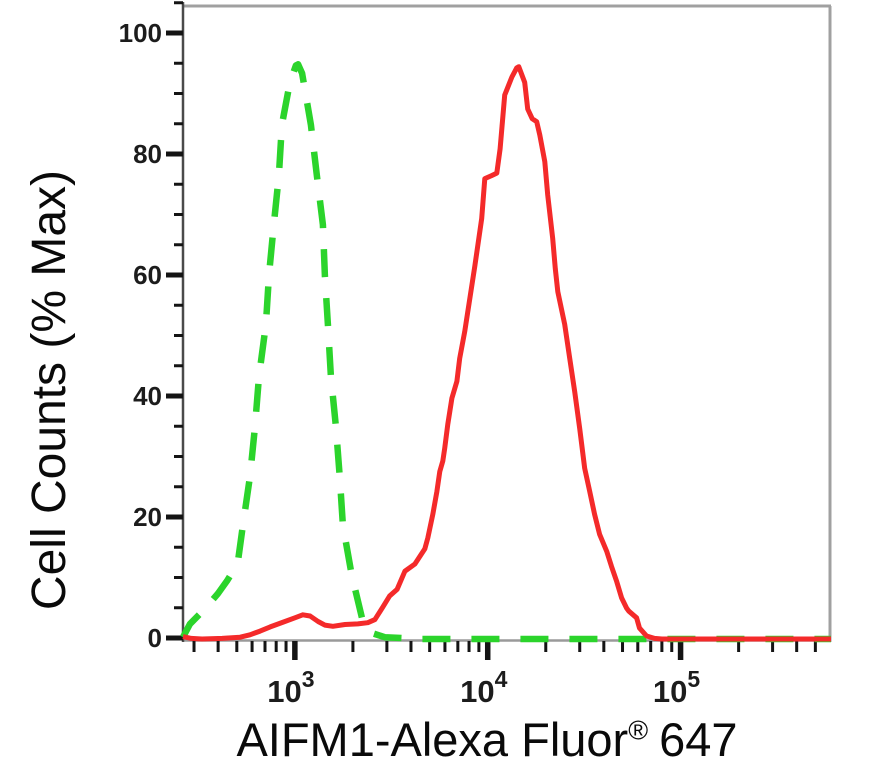 Image resolution: width=872 pixels, height=769 pixels. Describe the element at coordinates (483, 687) in the screenshot. I see `x-tick-label: 10⁴` at that location.